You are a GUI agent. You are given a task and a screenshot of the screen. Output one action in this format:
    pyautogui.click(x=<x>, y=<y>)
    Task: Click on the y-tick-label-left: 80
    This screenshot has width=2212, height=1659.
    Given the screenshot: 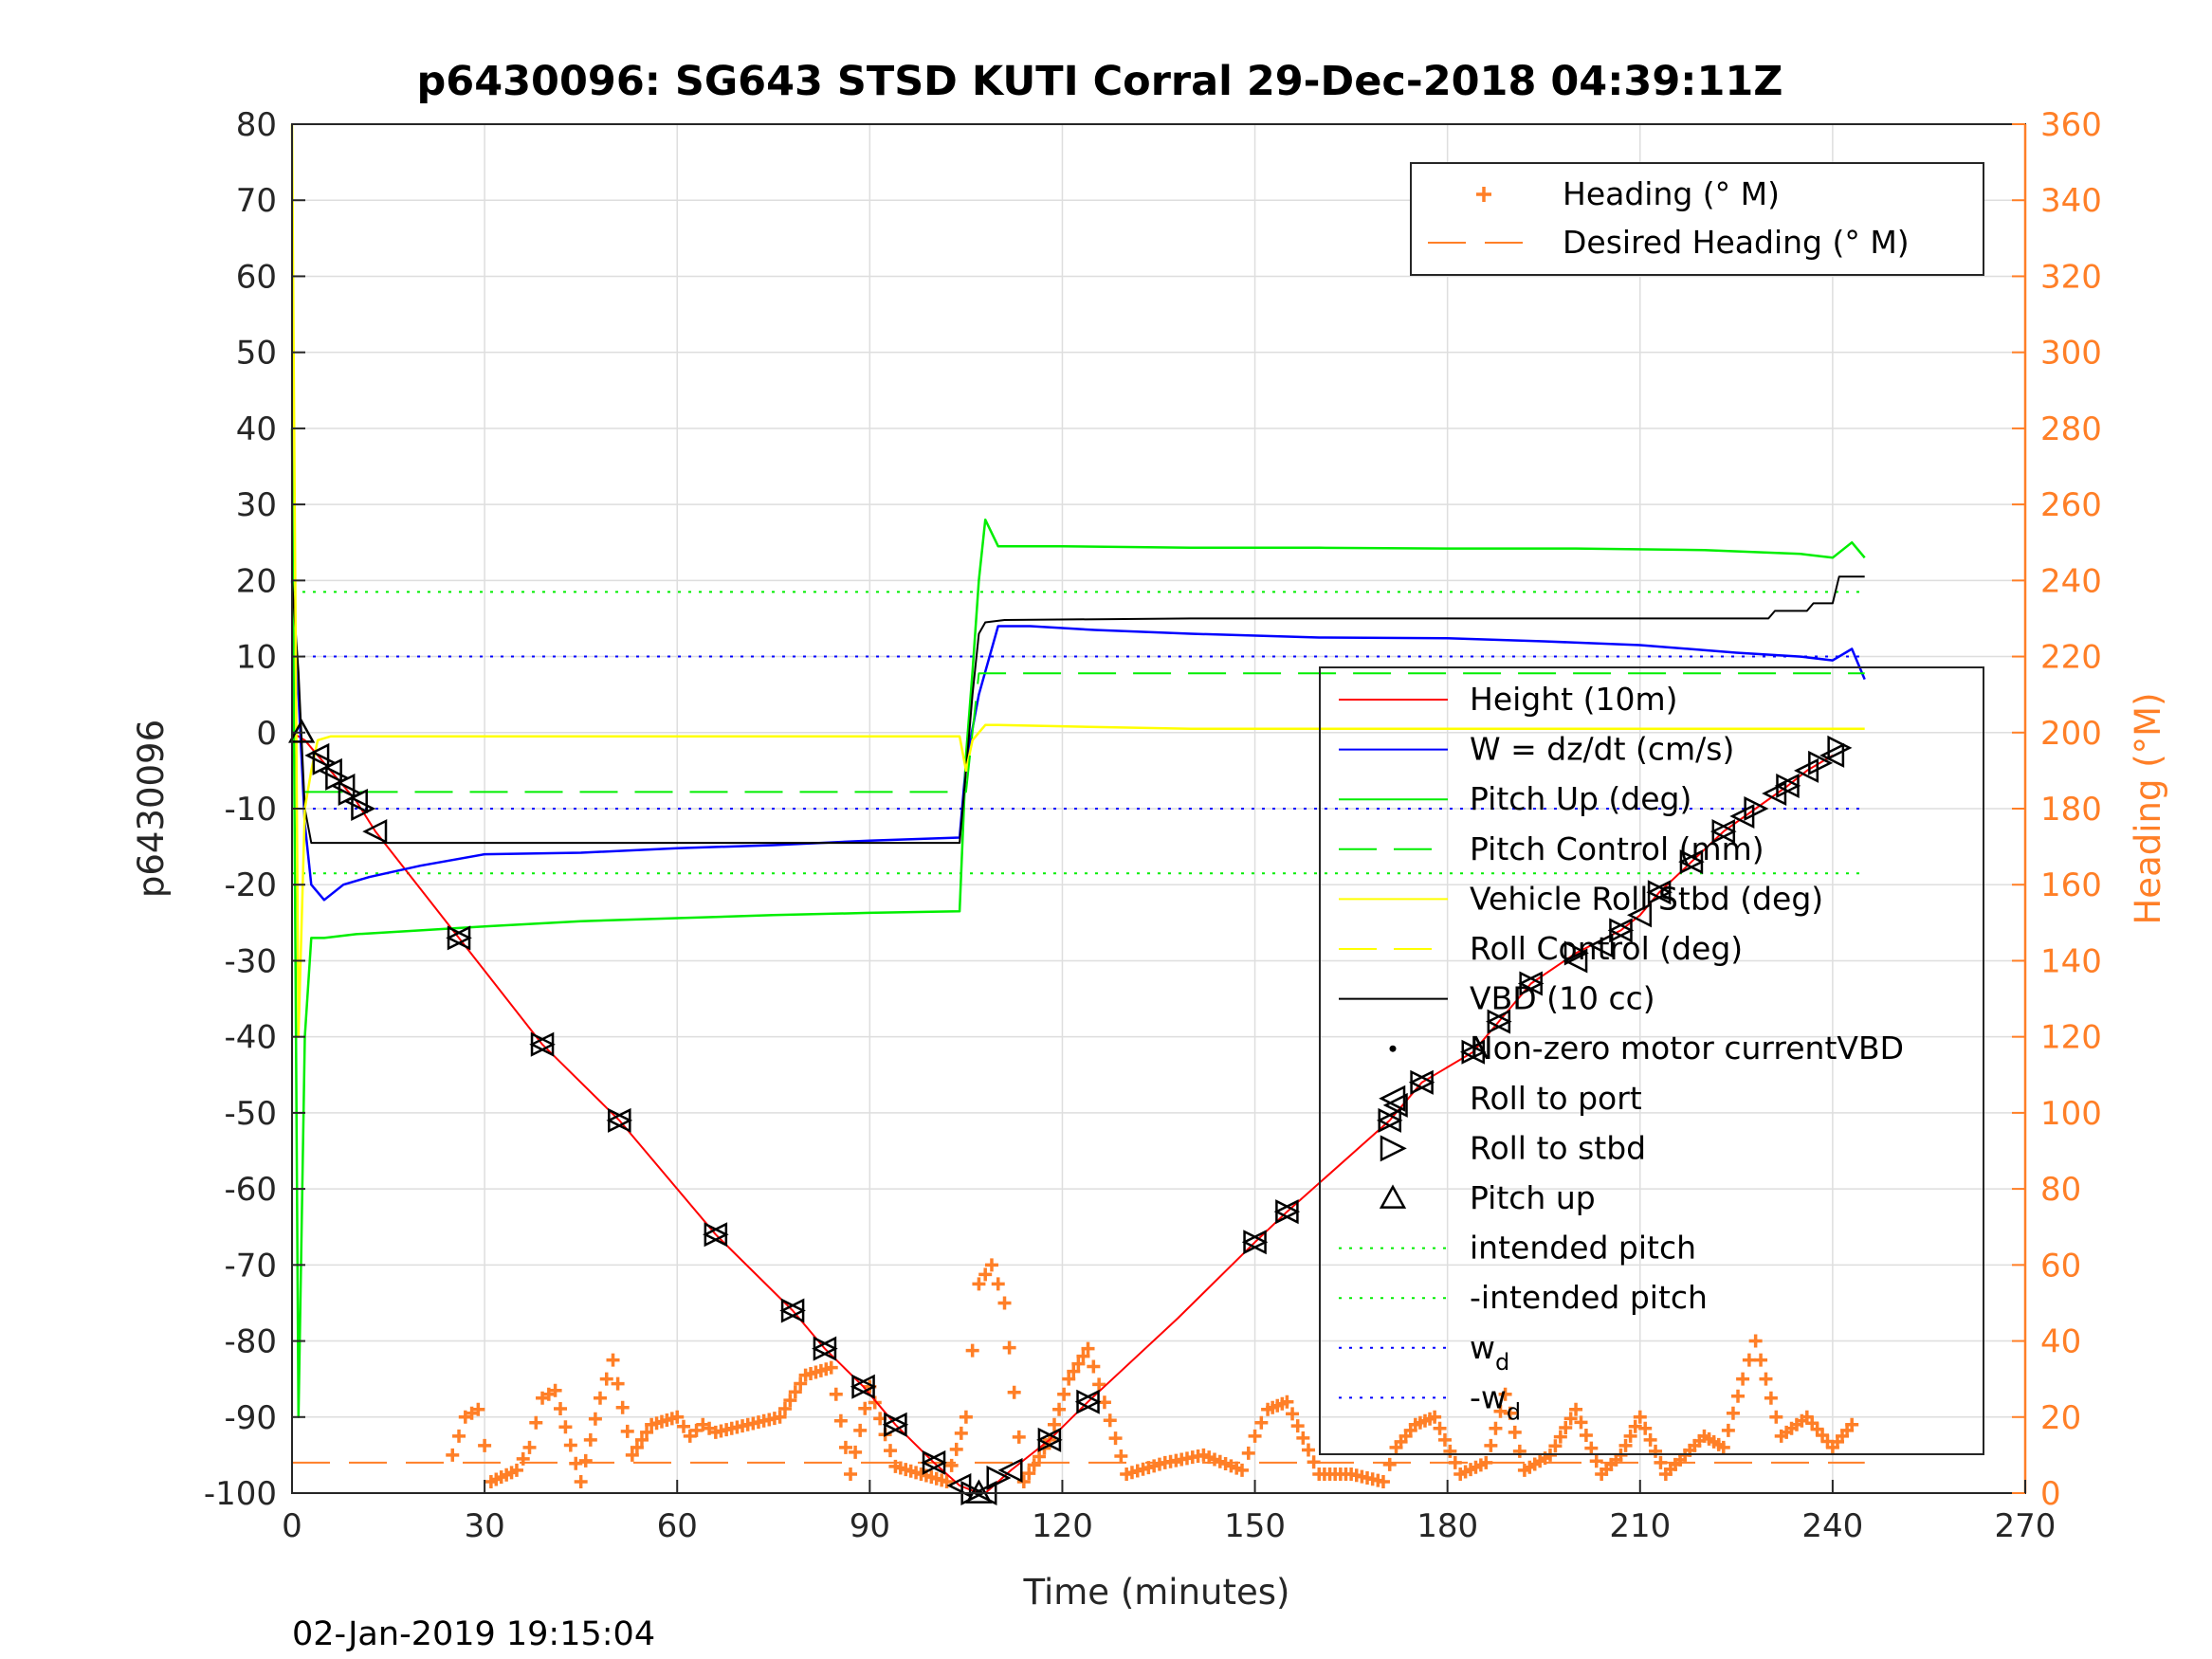 What is the action you would take?
    pyautogui.click(x=256, y=125)
    